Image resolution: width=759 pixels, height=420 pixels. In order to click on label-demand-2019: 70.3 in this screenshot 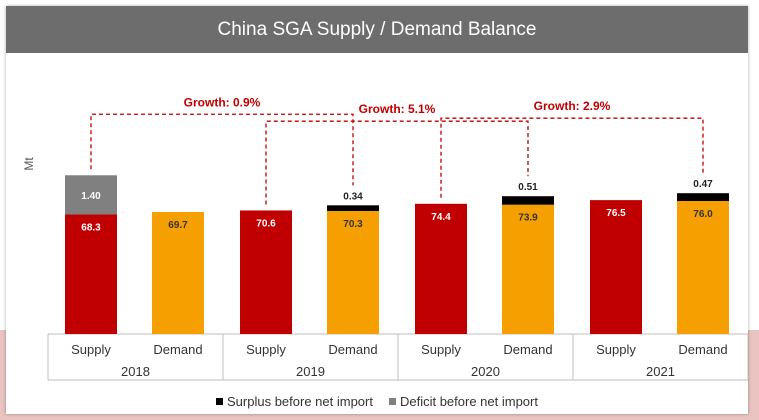, I will do `click(353, 224)`.